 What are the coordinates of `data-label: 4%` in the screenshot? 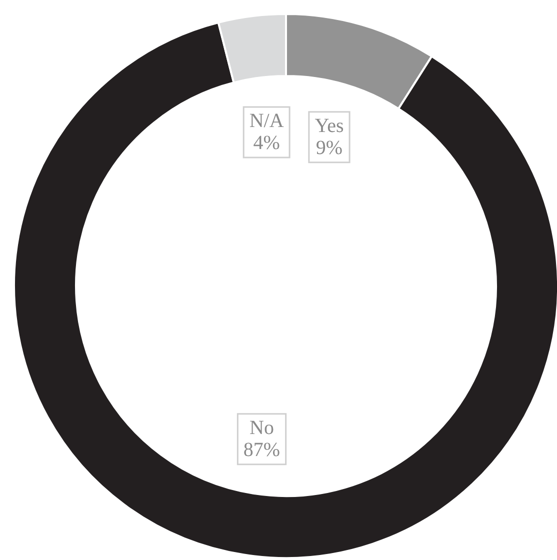 It's located at (266, 143).